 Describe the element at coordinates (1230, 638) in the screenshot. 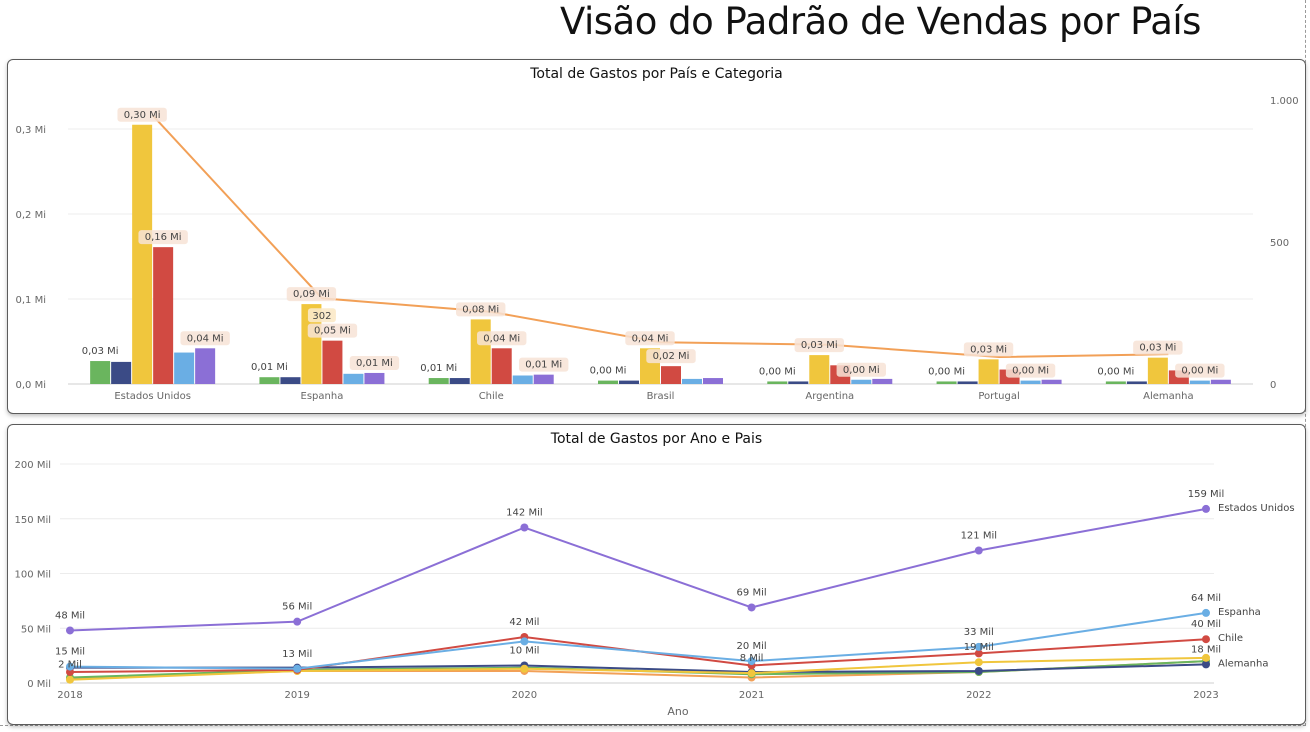

I see `series-end-label: Chile` at that location.